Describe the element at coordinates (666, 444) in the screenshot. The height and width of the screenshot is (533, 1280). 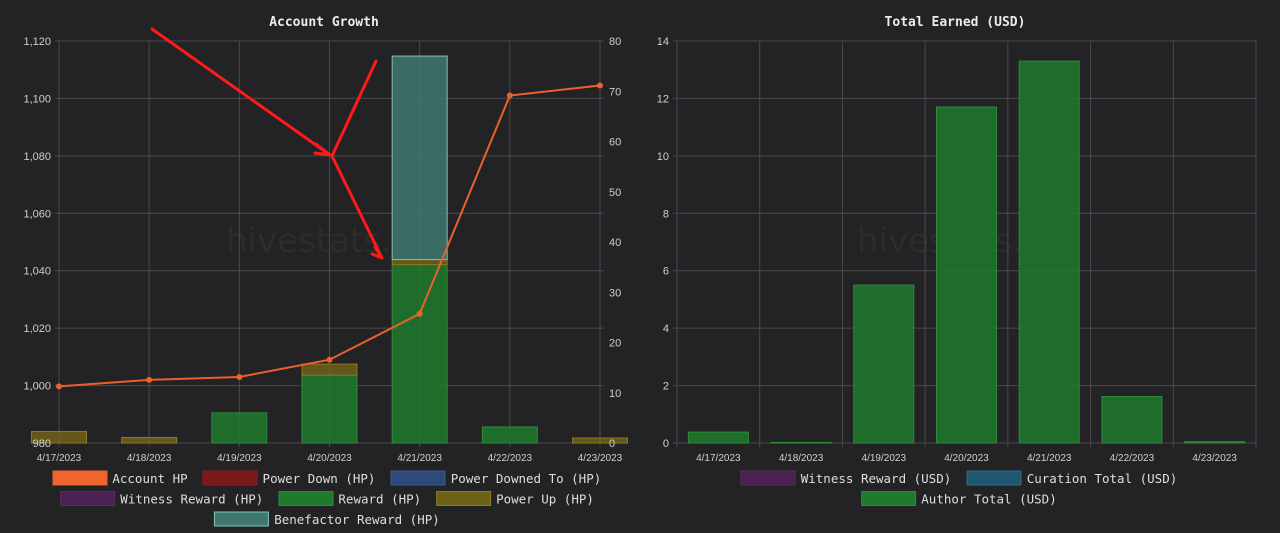
I see `y-tick-label: 0` at that location.